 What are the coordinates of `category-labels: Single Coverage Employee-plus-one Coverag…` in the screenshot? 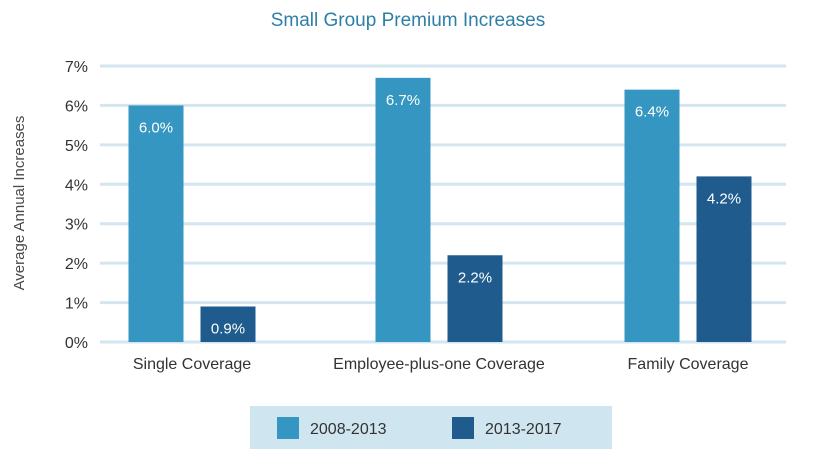 It's located at (441, 364).